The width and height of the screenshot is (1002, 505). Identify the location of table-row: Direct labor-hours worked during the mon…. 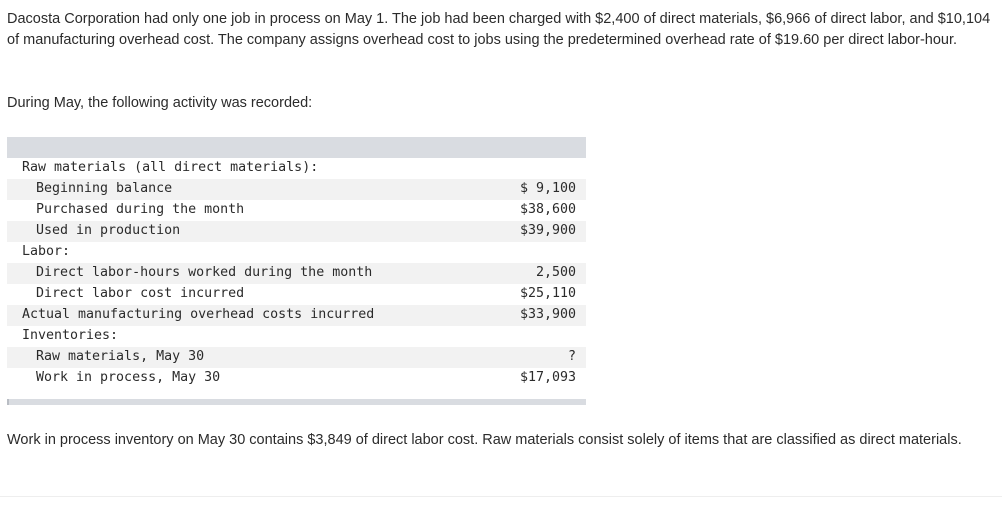
(296, 273).